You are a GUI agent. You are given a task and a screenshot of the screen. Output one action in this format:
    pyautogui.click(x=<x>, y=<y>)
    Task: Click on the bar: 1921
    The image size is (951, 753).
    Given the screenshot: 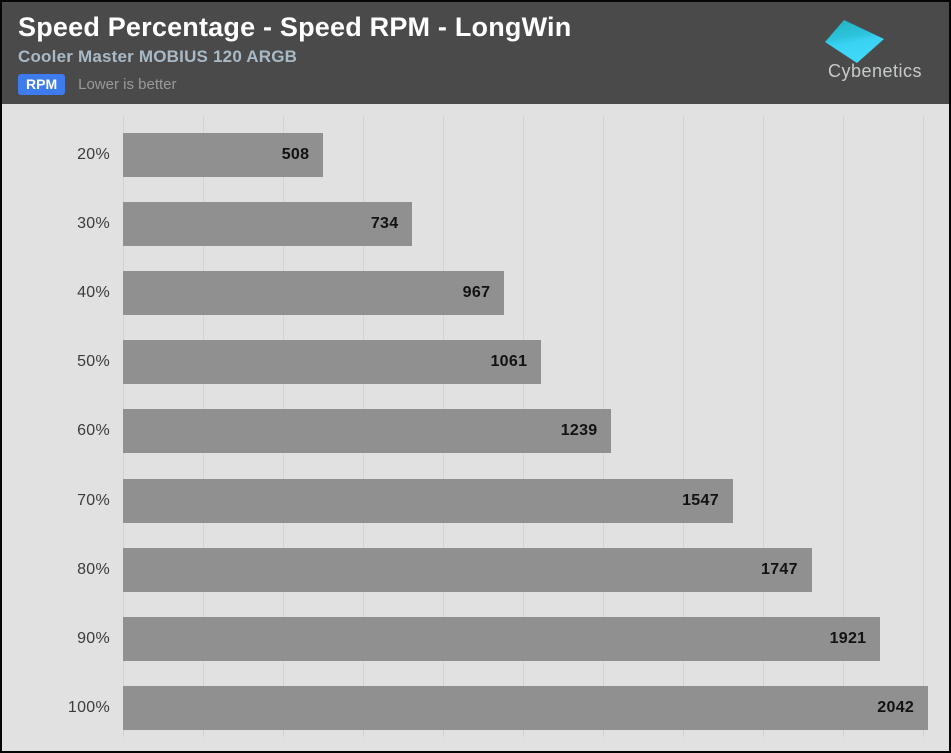 What is the action you would take?
    pyautogui.click(x=502, y=639)
    